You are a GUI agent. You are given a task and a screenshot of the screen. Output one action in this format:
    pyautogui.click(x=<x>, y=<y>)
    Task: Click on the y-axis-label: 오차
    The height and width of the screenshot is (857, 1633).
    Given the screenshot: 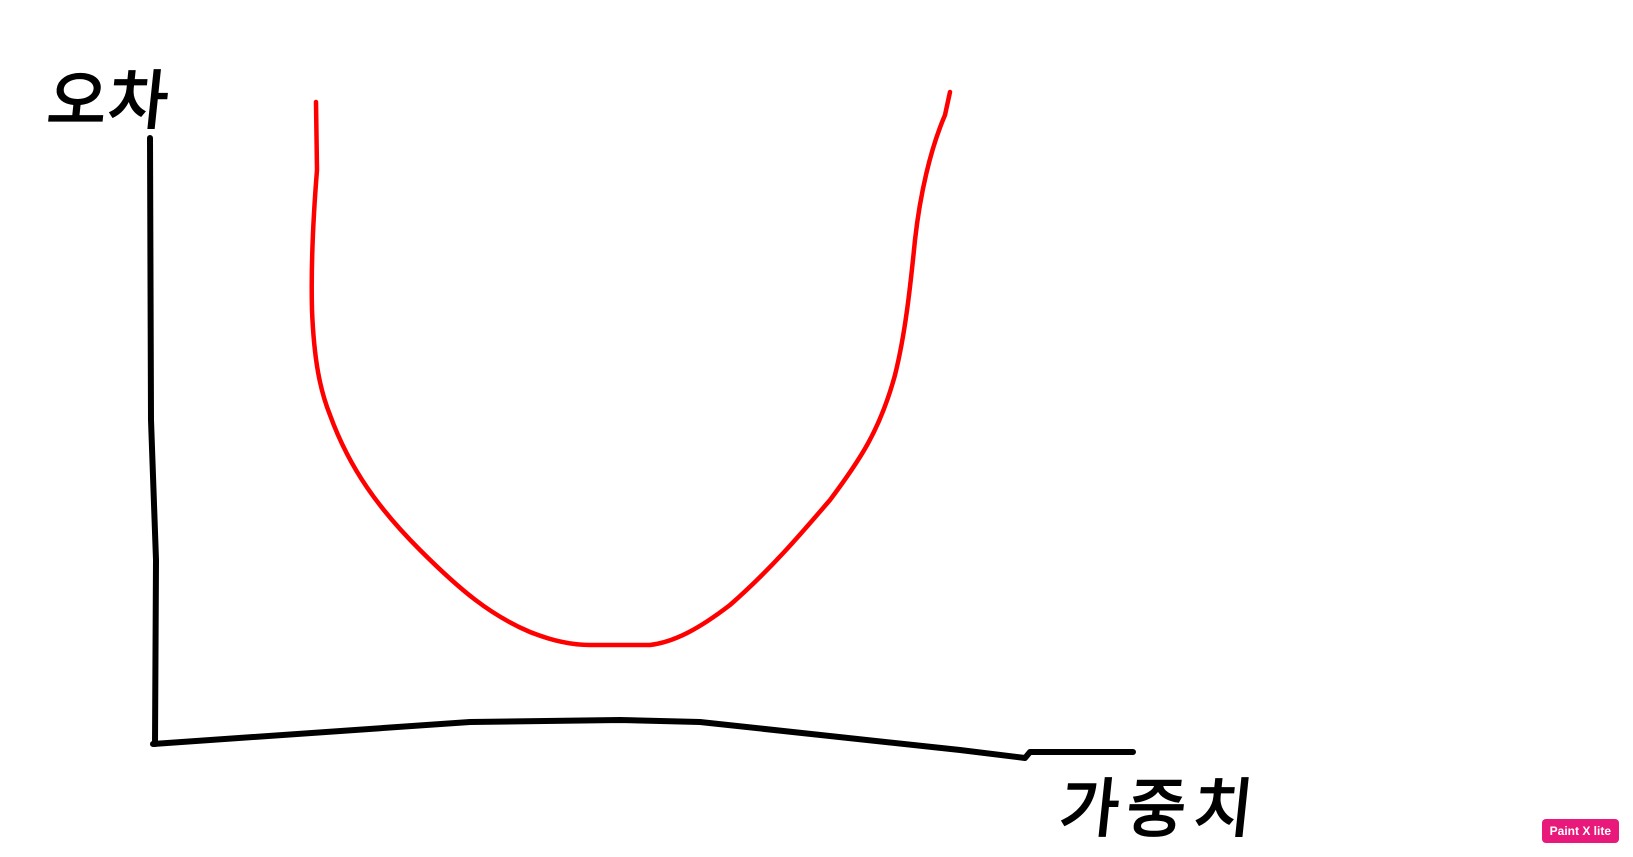 What is the action you would take?
    pyautogui.click(x=109, y=102)
    